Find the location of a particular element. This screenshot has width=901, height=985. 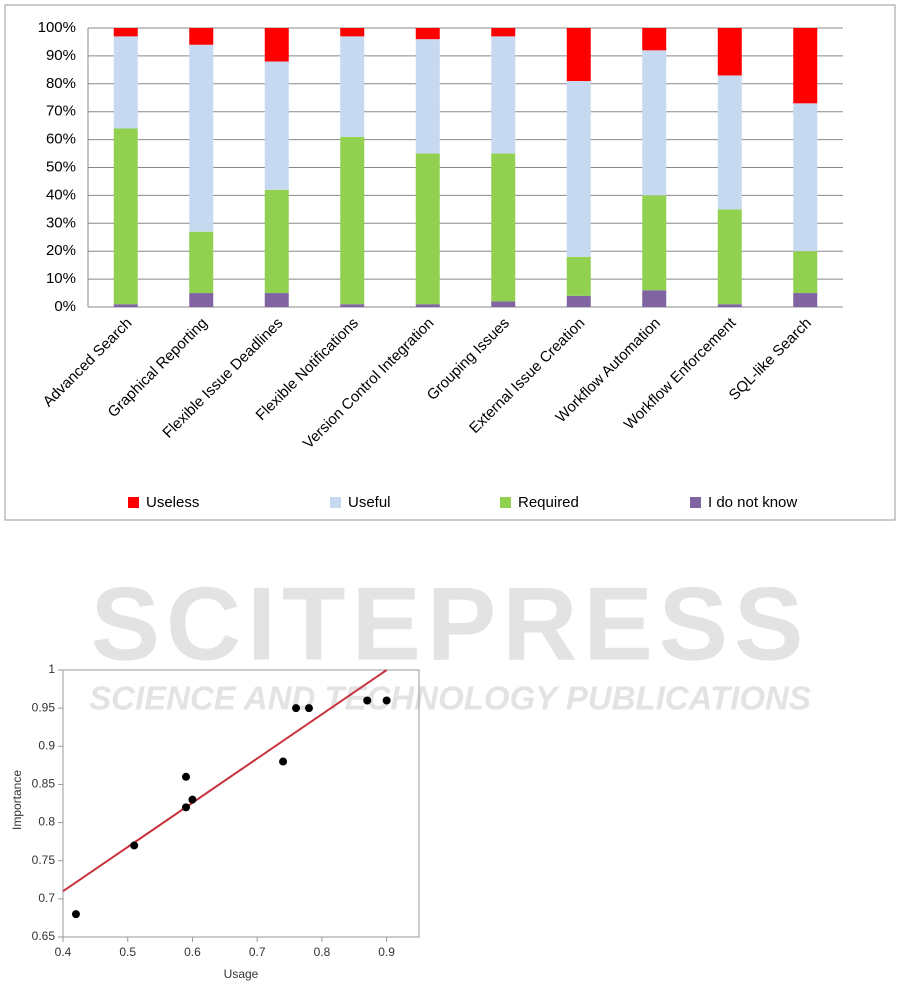

x-tick-label: Version Control Integration is located at coordinates (369, 384).